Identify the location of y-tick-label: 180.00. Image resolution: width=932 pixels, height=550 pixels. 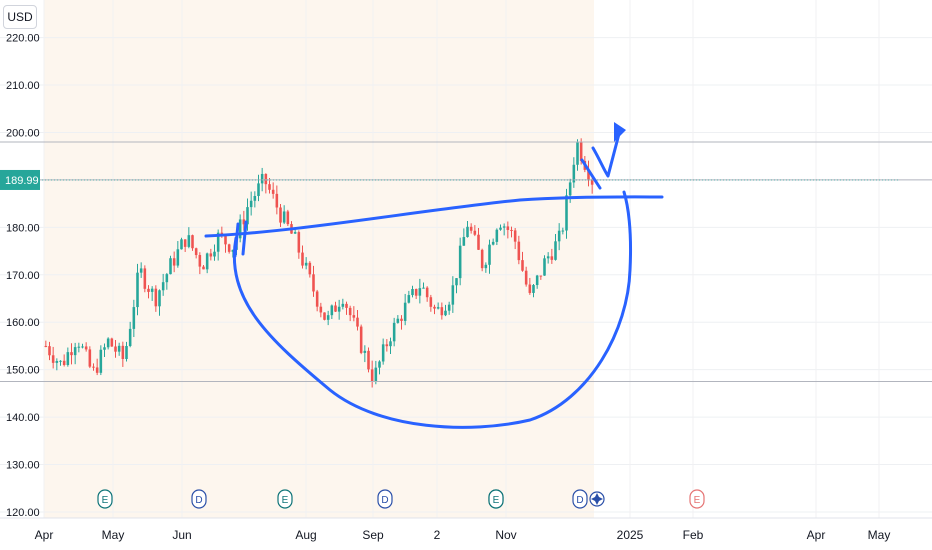
(23, 228).